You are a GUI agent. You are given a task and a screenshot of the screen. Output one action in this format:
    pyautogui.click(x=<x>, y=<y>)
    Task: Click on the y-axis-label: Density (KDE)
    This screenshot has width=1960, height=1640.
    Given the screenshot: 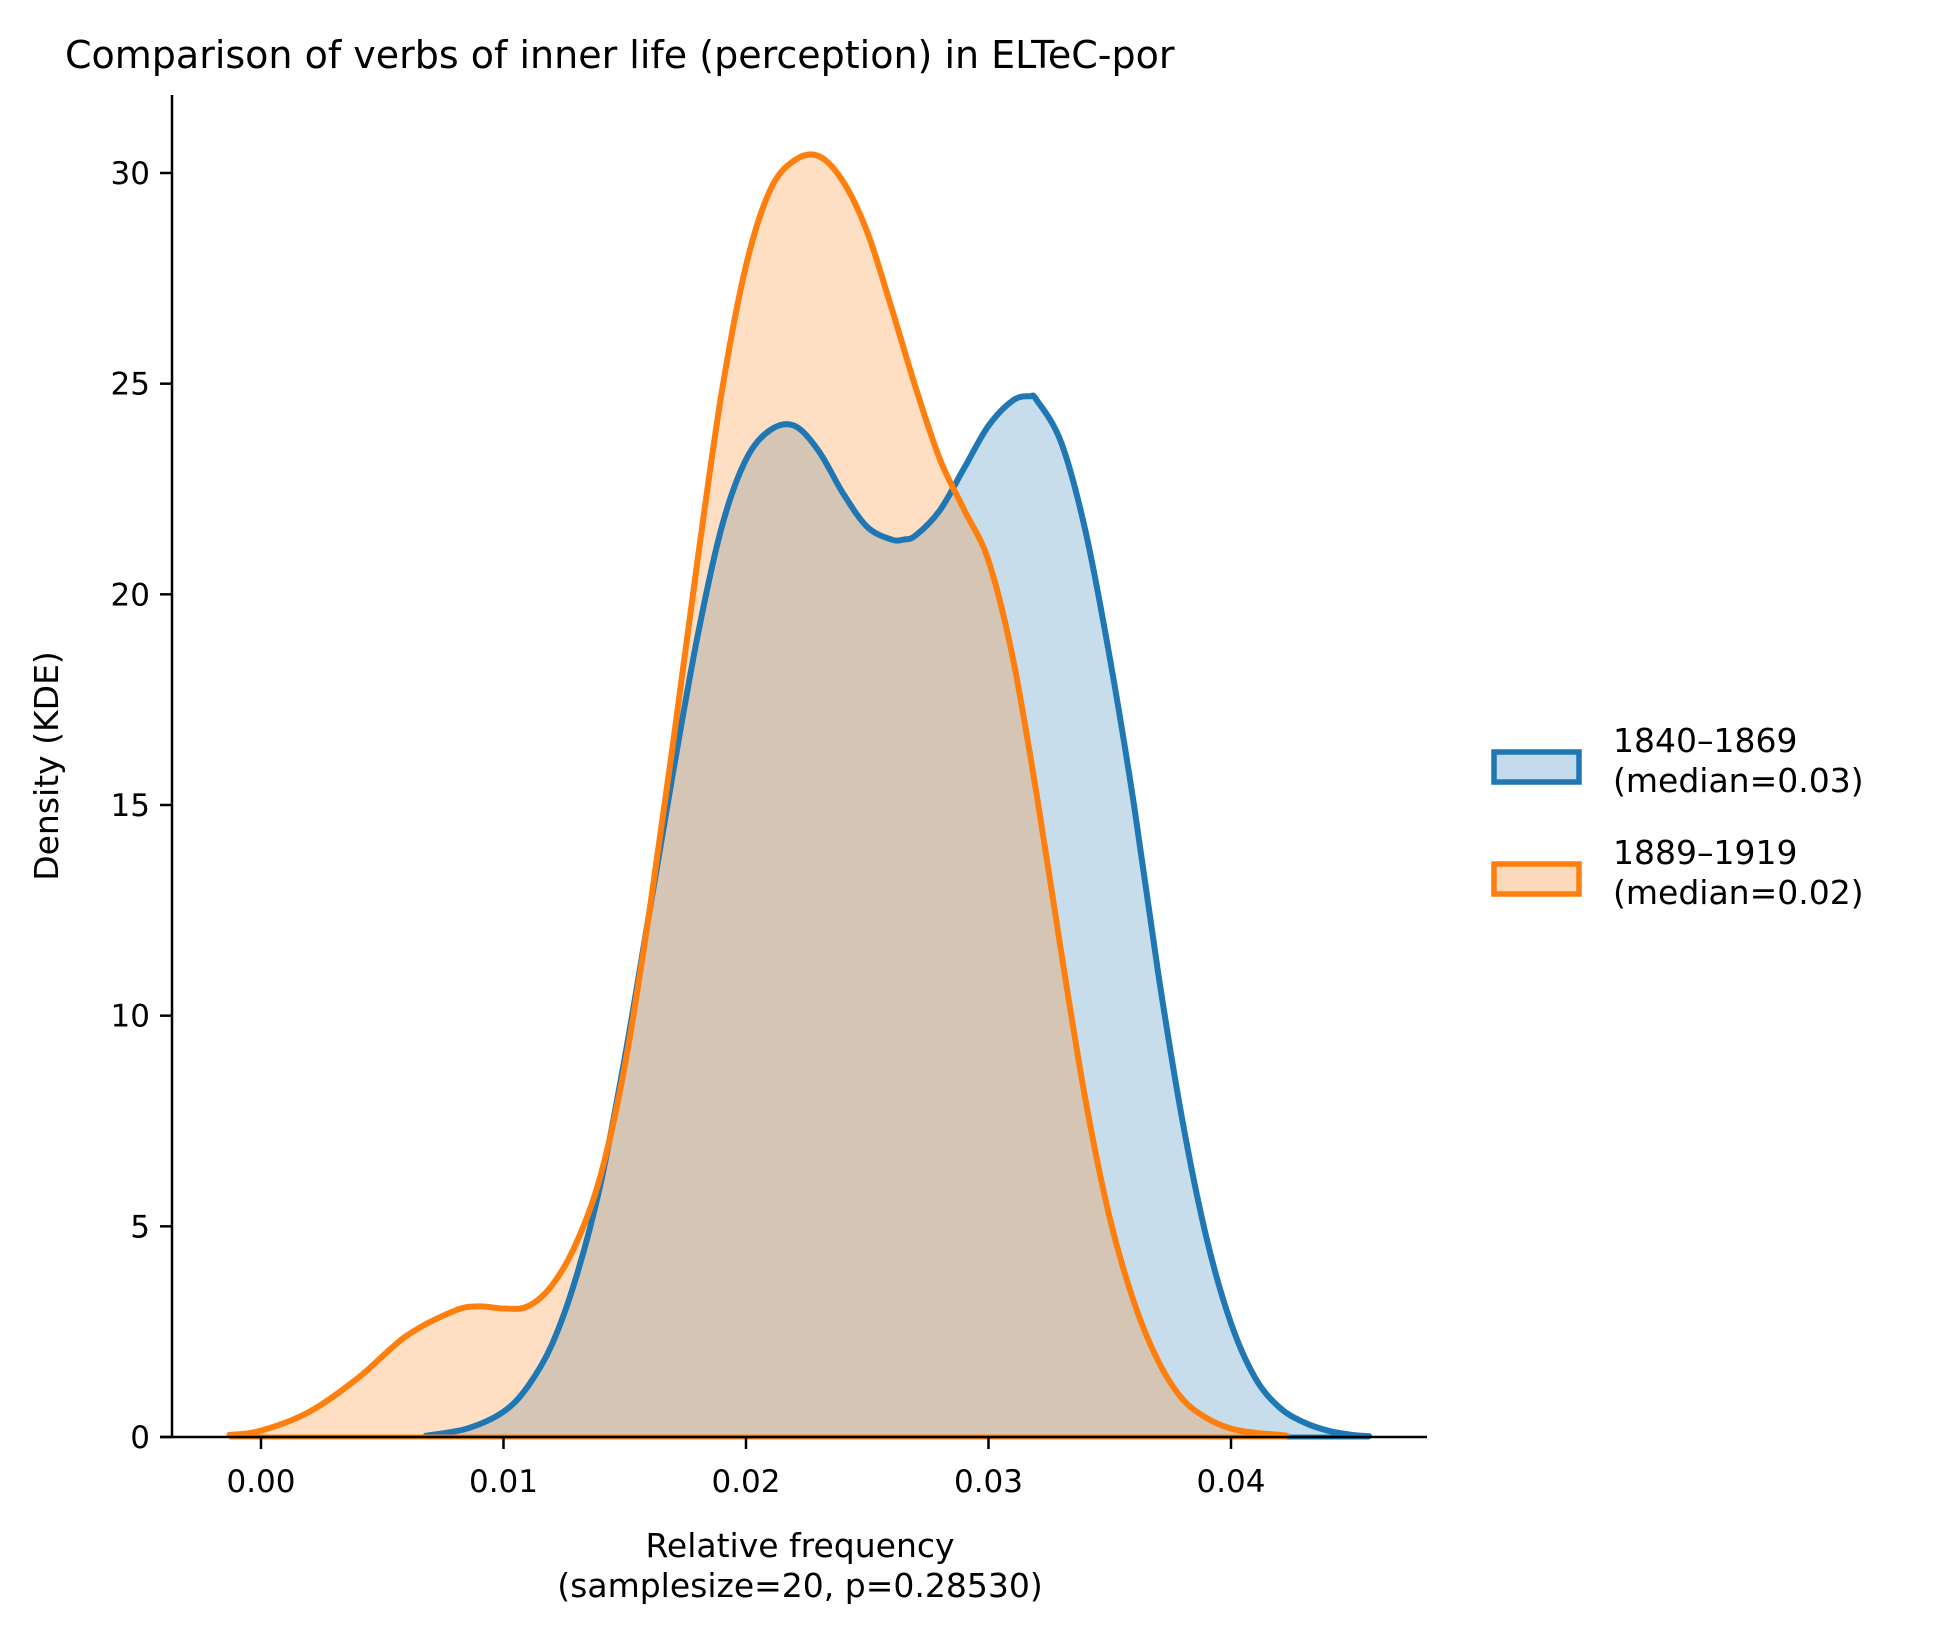 What is the action you would take?
    pyautogui.click(x=46, y=766)
    